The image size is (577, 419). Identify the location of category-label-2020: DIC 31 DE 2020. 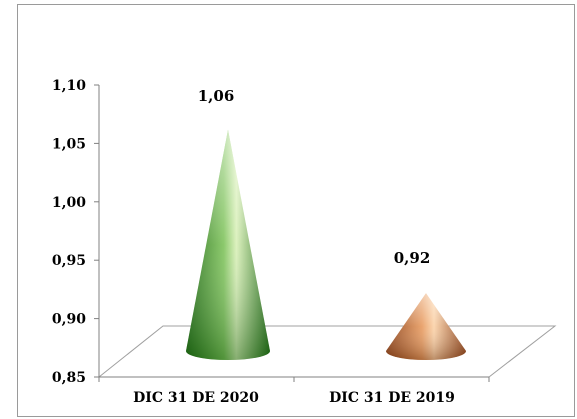
(196, 398).